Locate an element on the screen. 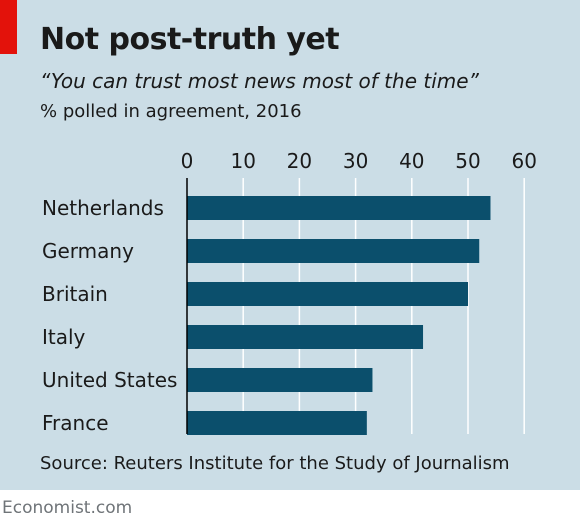 The height and width of the screenshot is (526, 580). category-label: Germany is located at coordinates (88, 251).